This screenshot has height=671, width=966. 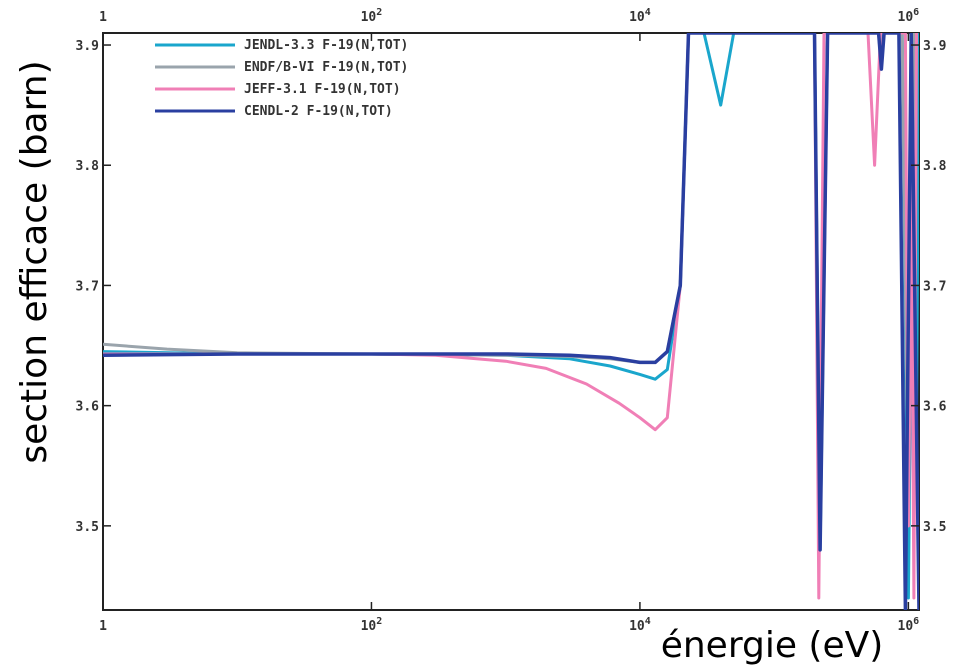 I want to click on legend-label-1: JENDL-3.3 F-19(N,TOT), so click(x=326, y=45).